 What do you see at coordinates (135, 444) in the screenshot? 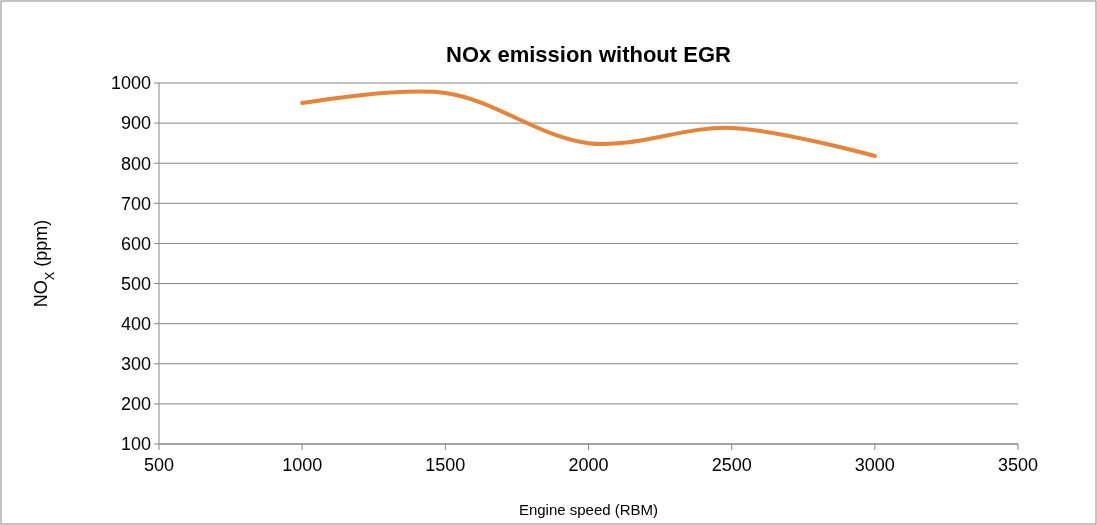
I see `y-tick-label: 100` at bounding box center [135, 444].